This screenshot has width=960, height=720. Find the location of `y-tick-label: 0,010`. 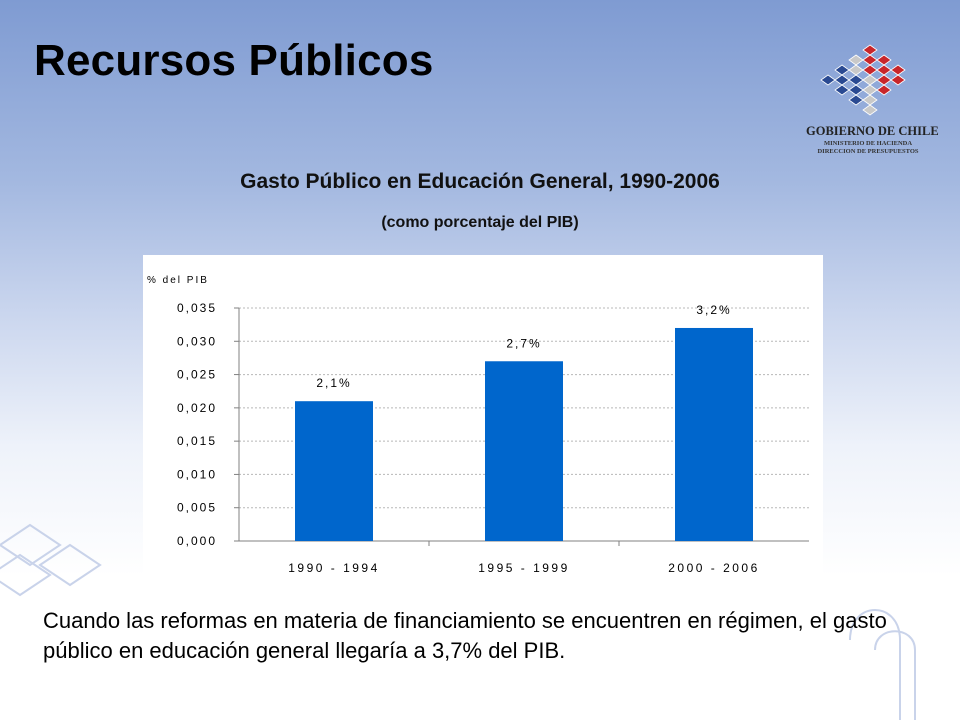

y-tick-label: 0,010 is located at coordinates (197, 474).